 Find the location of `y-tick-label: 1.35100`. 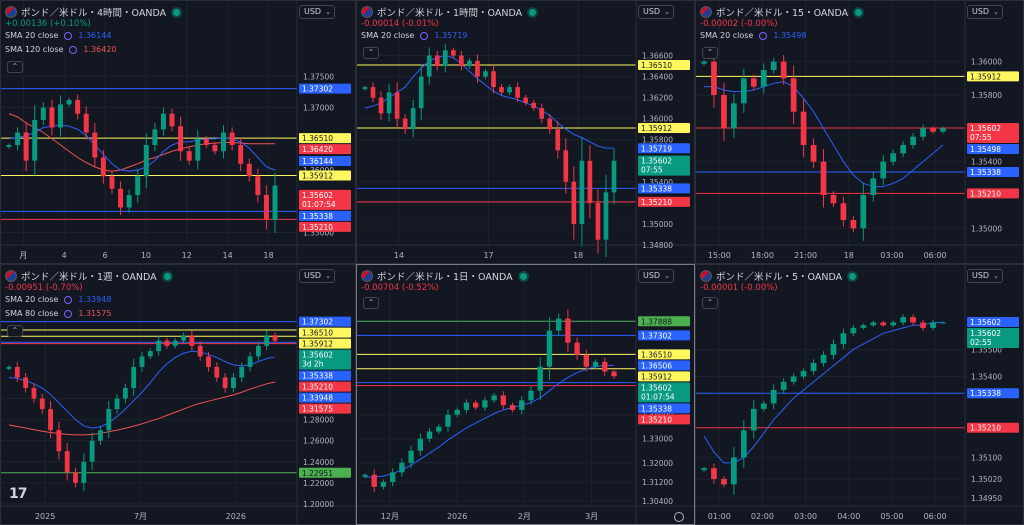

y-tick-label: 1.35100 is located at coordinates (986, 457).